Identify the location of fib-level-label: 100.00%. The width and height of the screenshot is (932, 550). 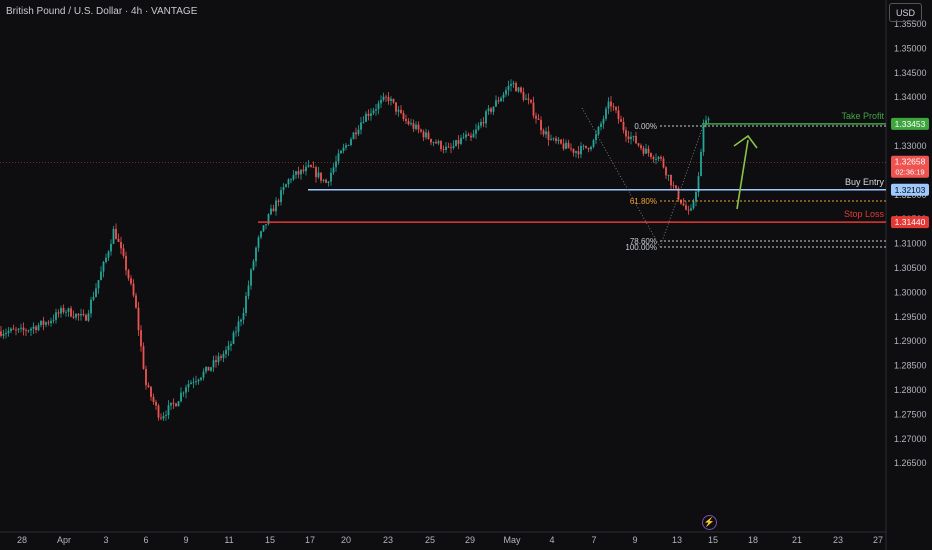
(641, 247).